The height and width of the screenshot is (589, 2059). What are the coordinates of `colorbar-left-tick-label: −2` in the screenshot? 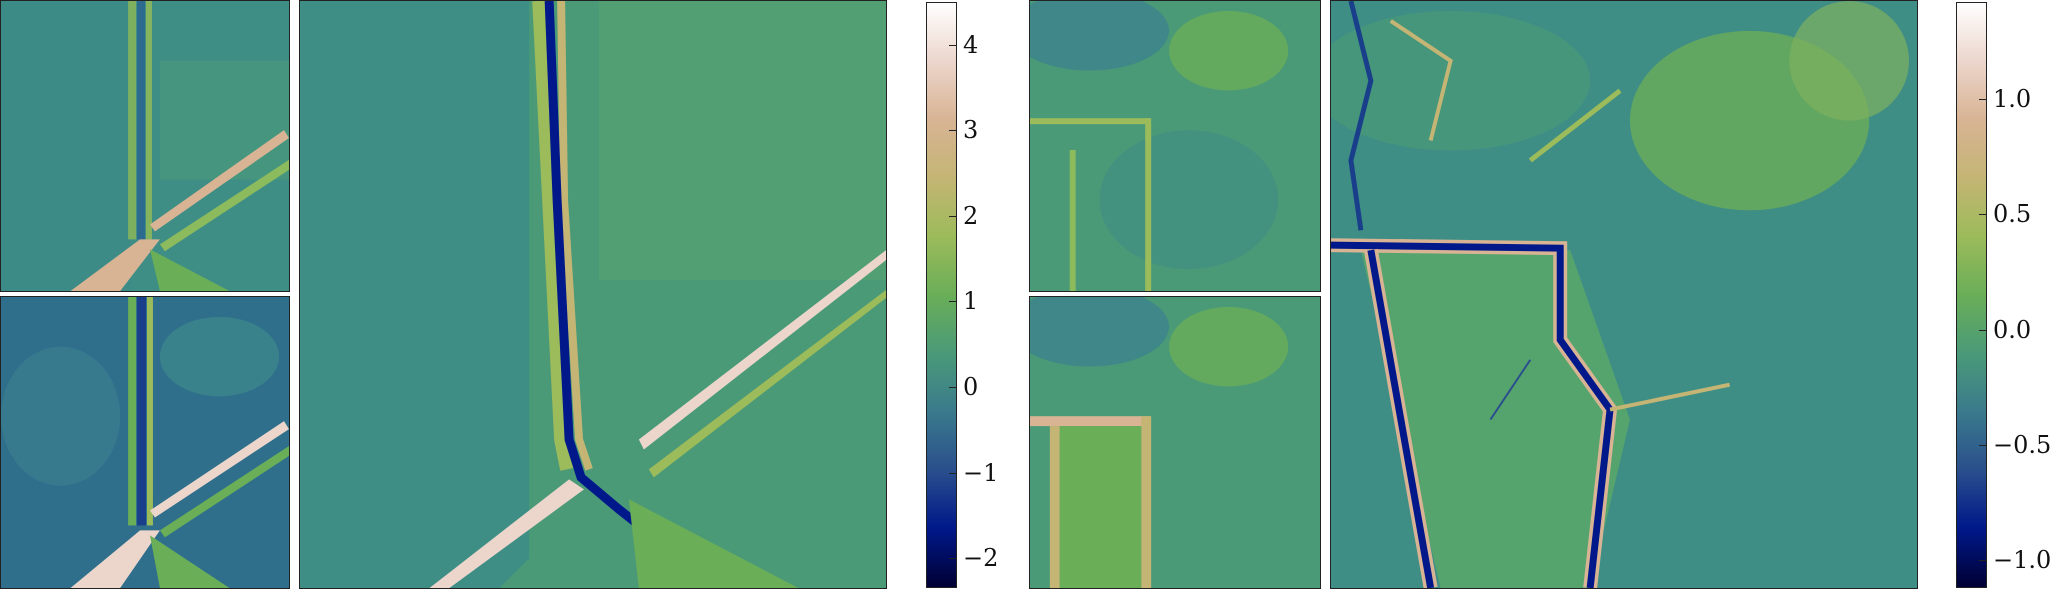 It's located at (981, 558).